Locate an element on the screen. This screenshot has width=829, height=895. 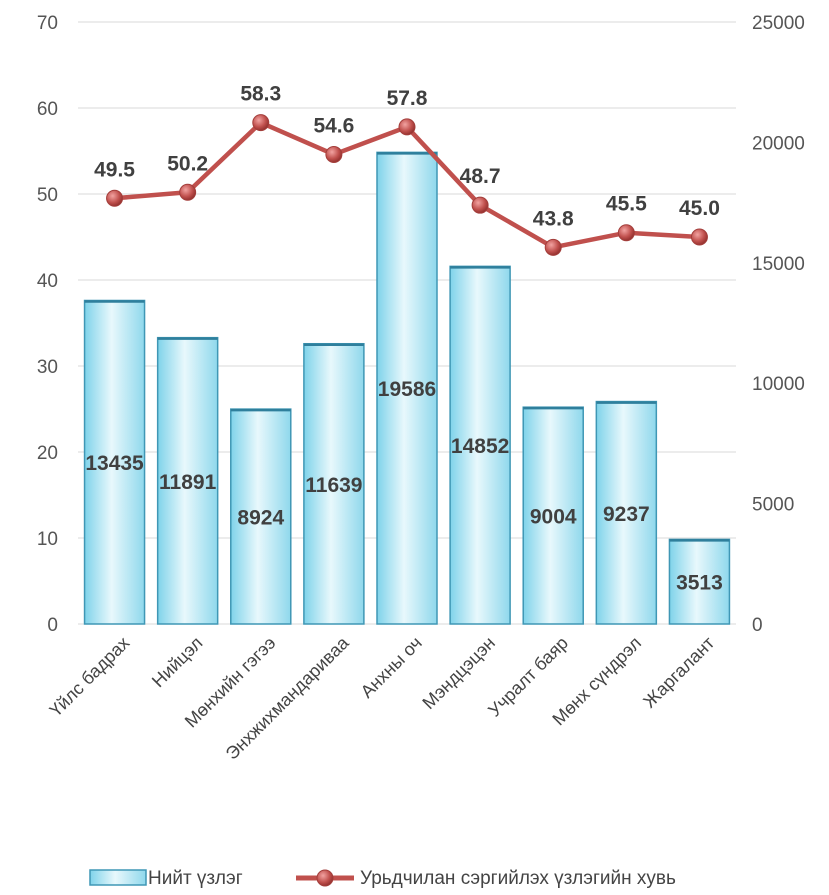
right-tick-label: 25000 is located at coordinates (778, 23).